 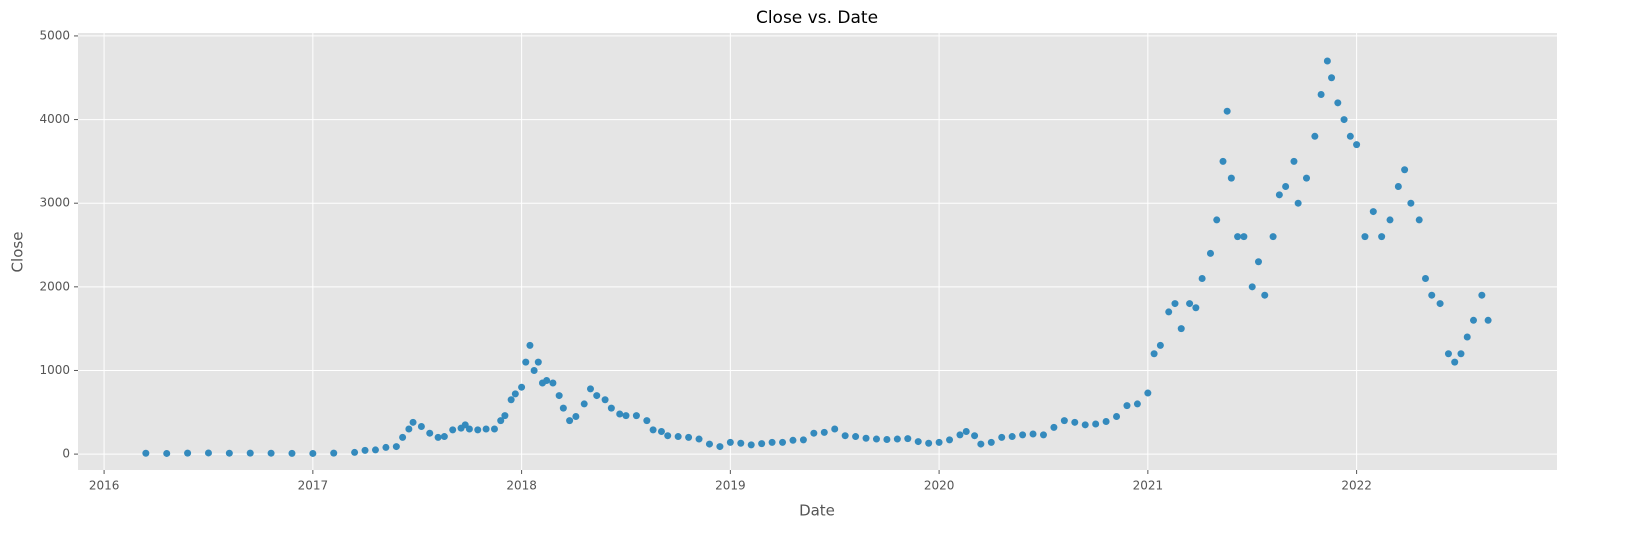 What do you see at coordinates (817, 18) in the screenshot?
I see `chart-title: Close vs. Date` at bounding box center [817, 18].